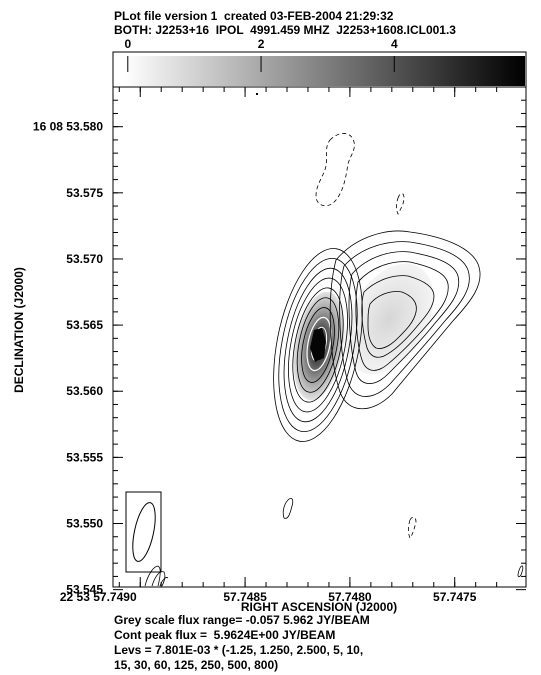 Image resolution: width=541 pixels, height=675 pixels. I want to click on beam-ellipse, so click(144, 532).